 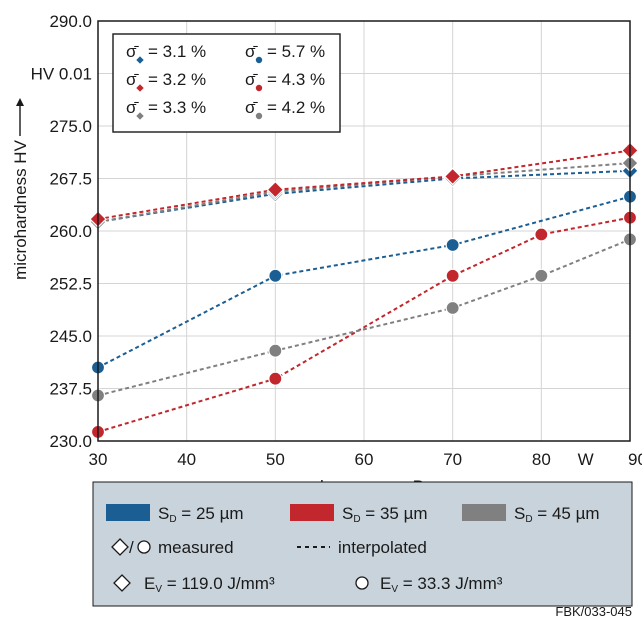 What do you see at coordinates (275, 459) in the screenshot?
I see `x-tick-label: 50` at bounding box center [275, 459].